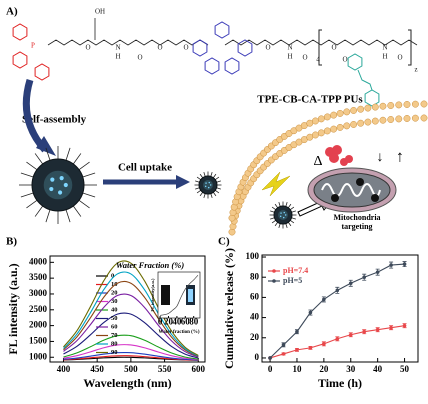 The height and width of the screenshot is (404, 428). Describe the element at coordinates (378, 369) in the screenshot. I see `x-tick-label: 40` at that location.